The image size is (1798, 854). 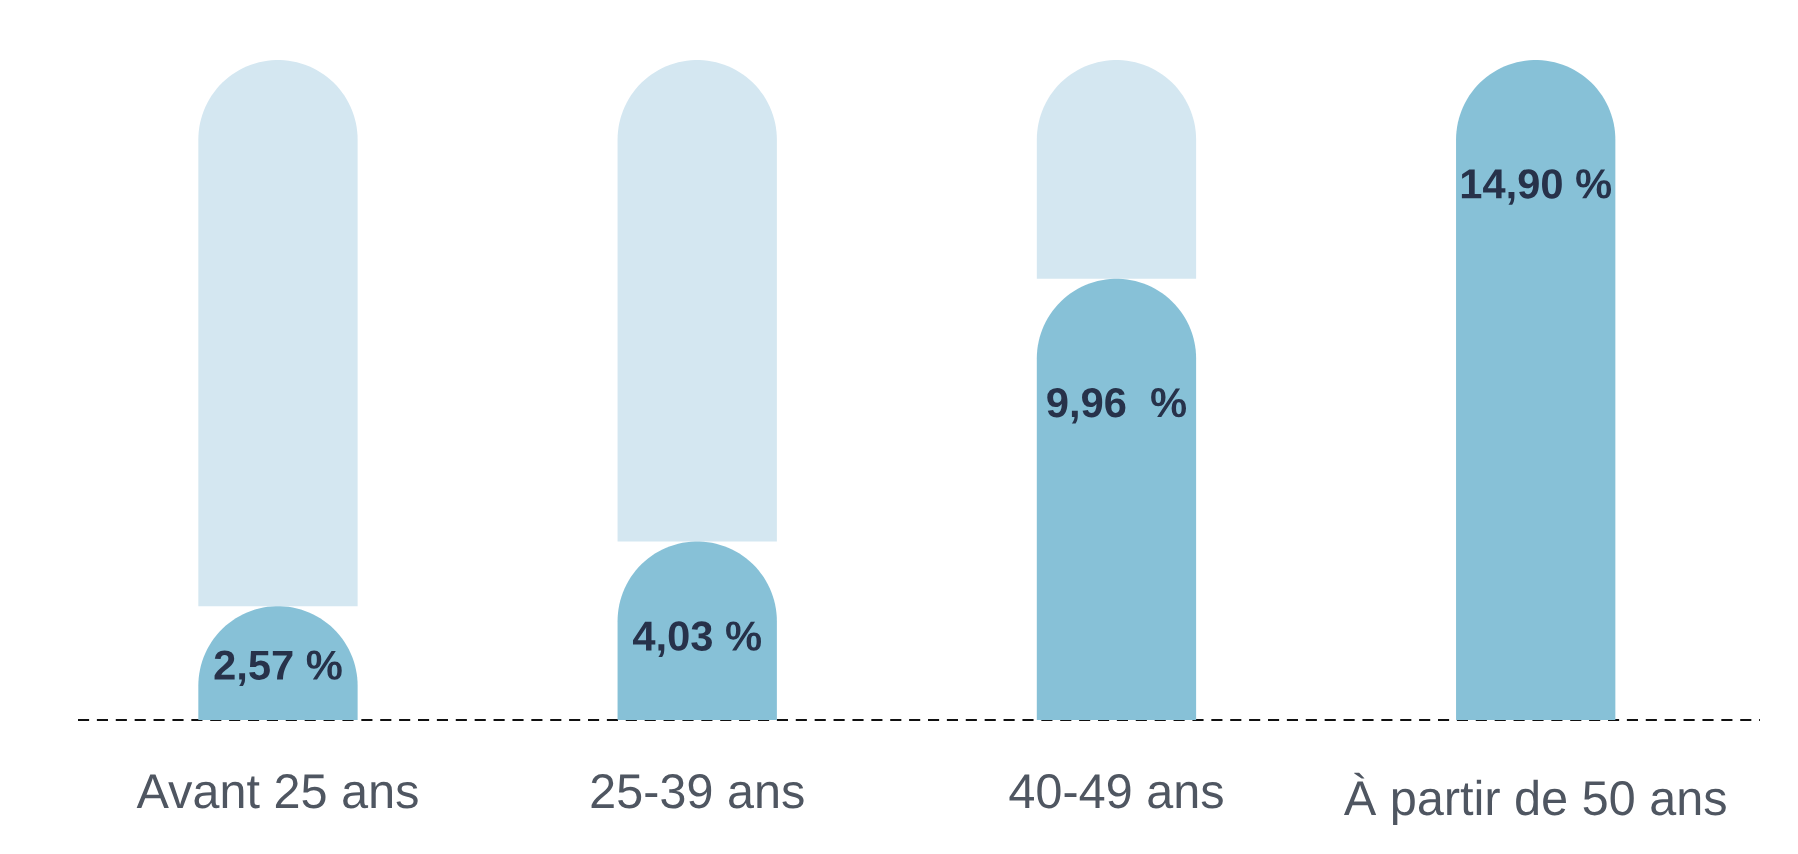 What do you see at coordinates (1534, 799) in the screenshot?
I see `x-tick-label: À partir de 50 ans` at bounding box center [1534, 799].